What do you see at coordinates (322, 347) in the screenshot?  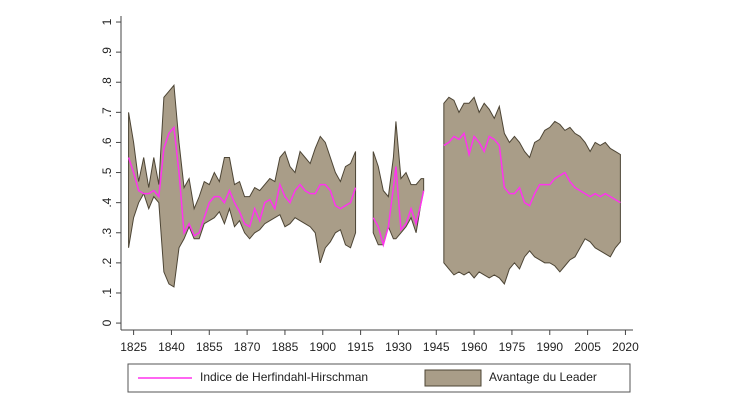 I see `x-tick-label: 1900` at bounding box center [322, 347].